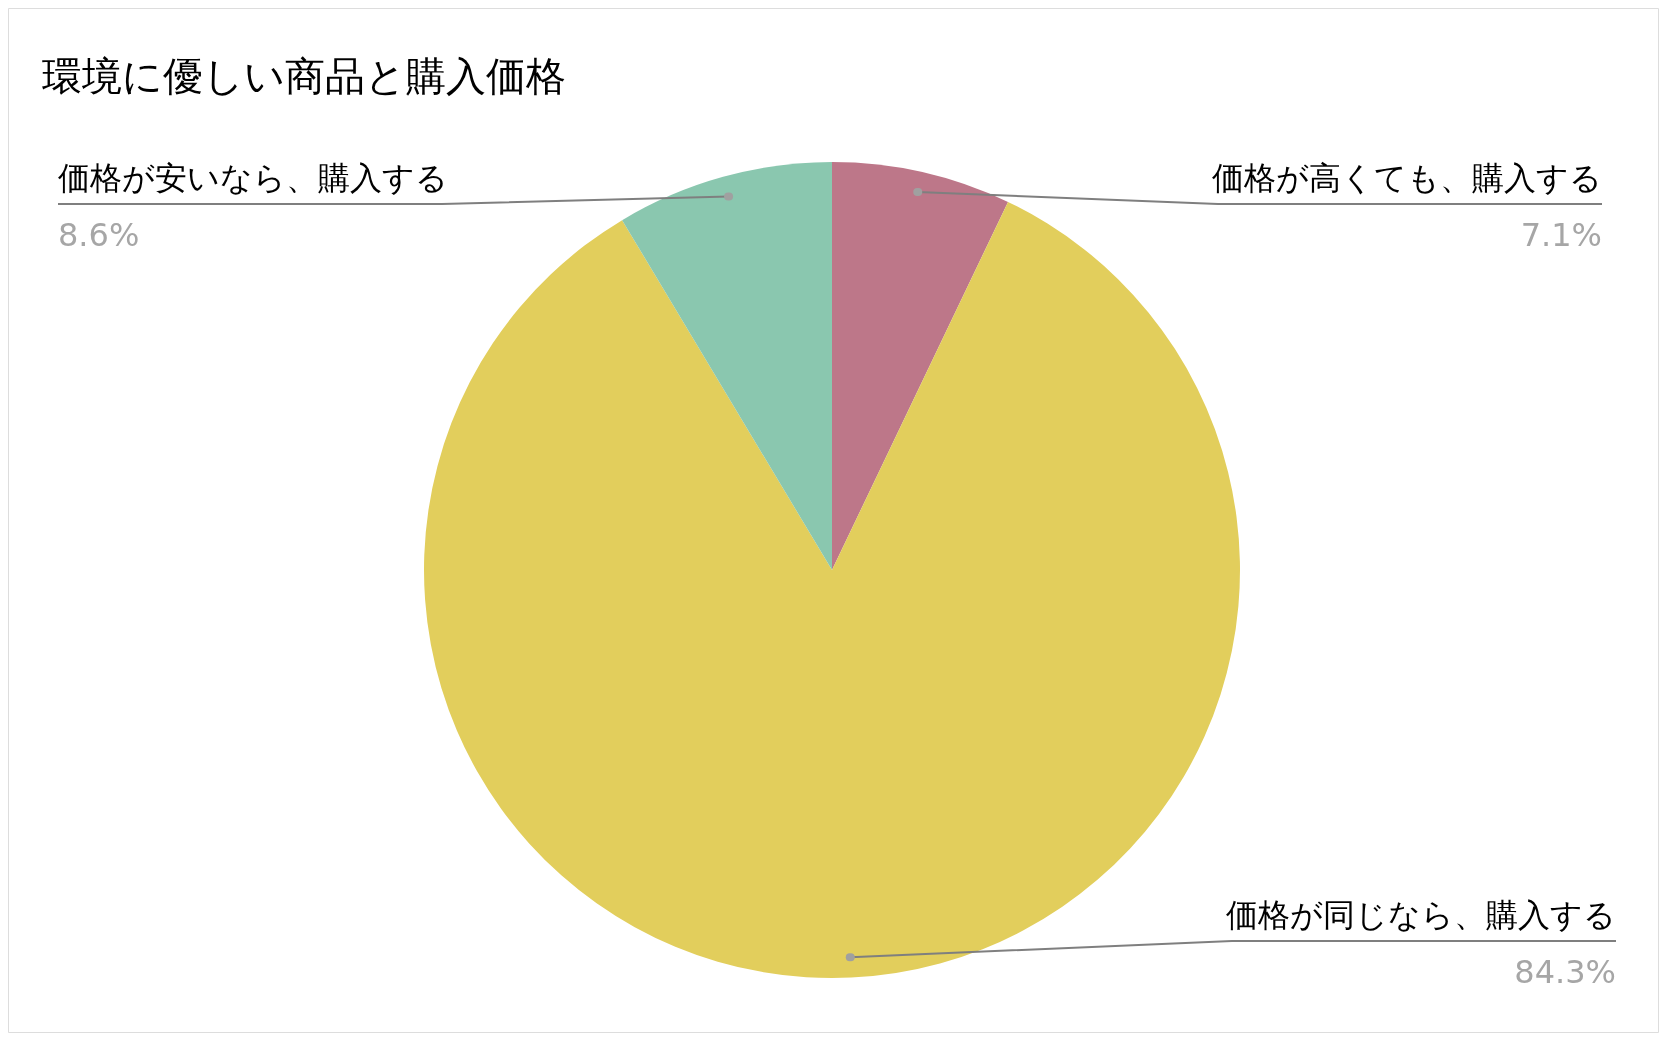 Image resolution: width=1666 pixels, height=1040 pixels. Describe the element at coordinates (99, 235) in the screenshot. I see `data-label: 8.6%` at that location.